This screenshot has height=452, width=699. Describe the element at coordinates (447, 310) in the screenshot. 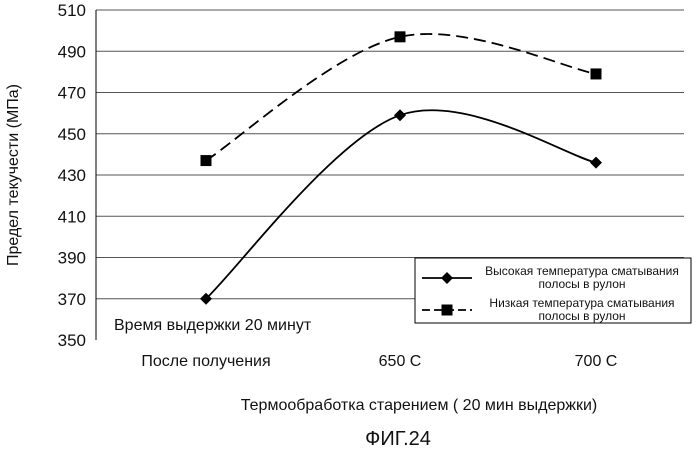

I see `legend-marker-square` at that location.